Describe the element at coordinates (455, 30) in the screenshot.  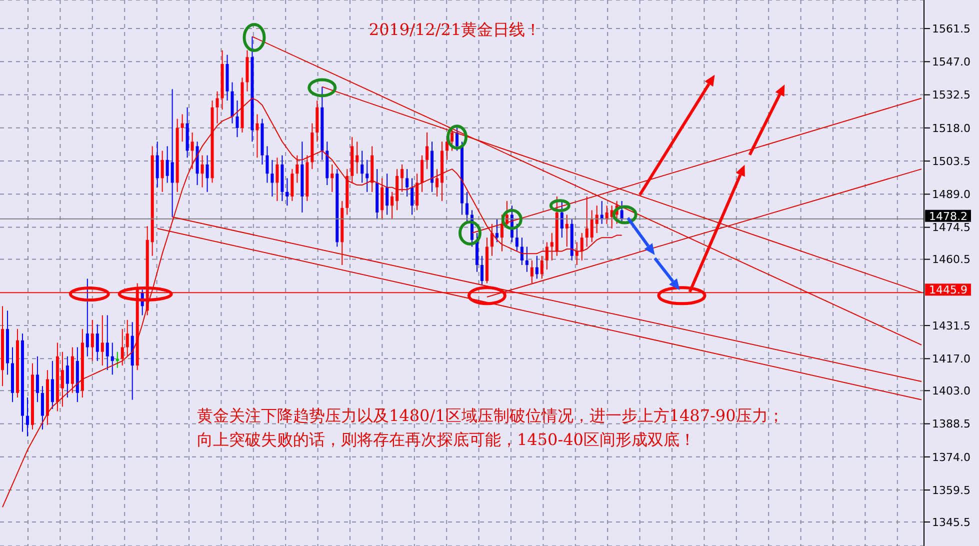
I see `text: 2019/12/21黄金日线！` at that location.